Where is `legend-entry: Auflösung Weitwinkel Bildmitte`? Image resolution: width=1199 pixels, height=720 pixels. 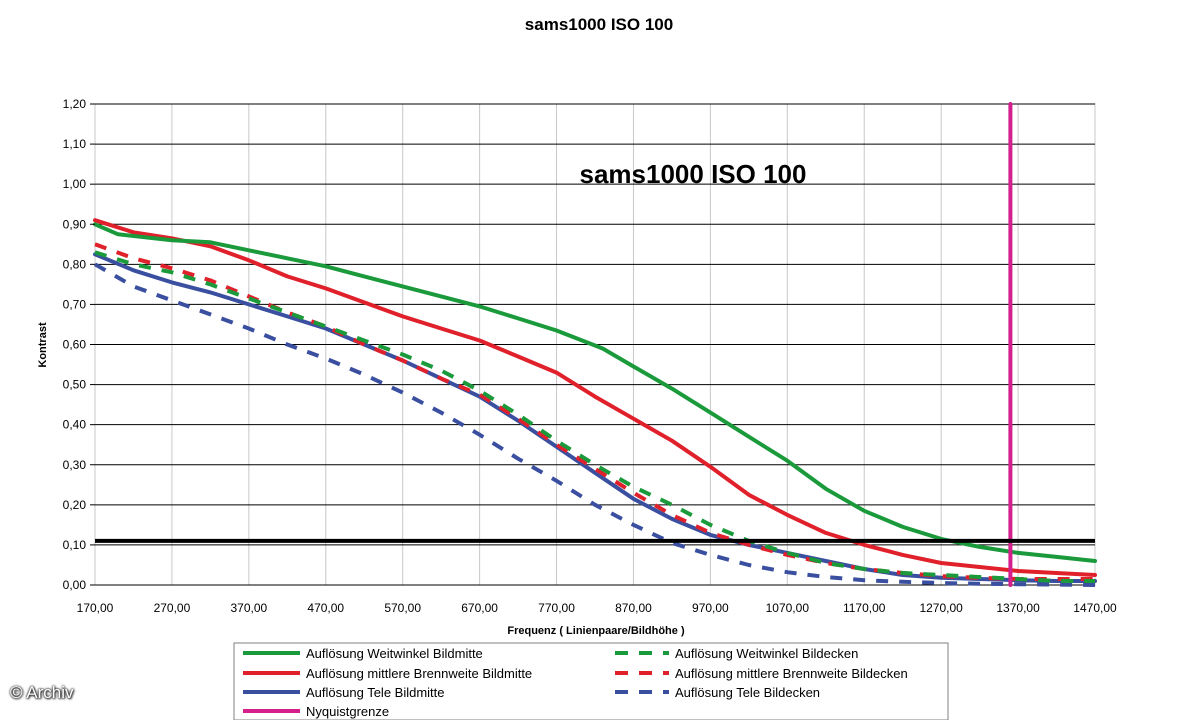 legend-entry: Auflösung Weitwinkel Bildmitte is located at coordinates (394, 653).